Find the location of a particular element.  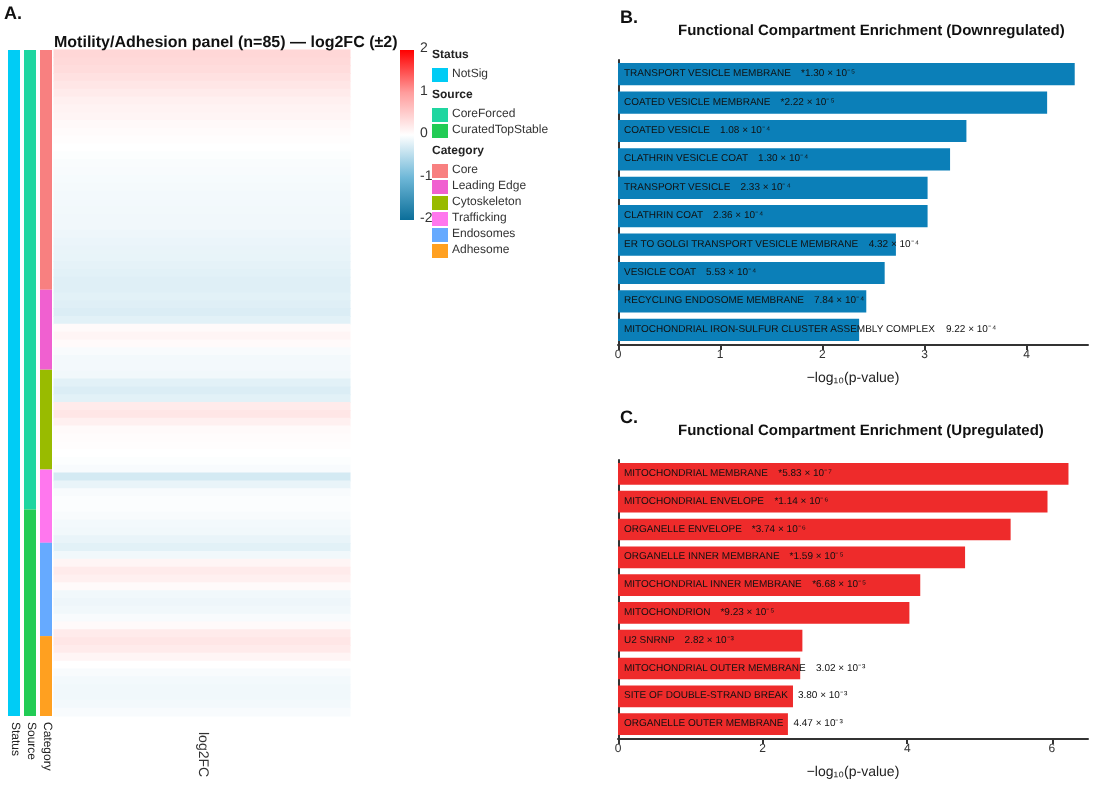

text: A. is located at coordinates (13, 13).